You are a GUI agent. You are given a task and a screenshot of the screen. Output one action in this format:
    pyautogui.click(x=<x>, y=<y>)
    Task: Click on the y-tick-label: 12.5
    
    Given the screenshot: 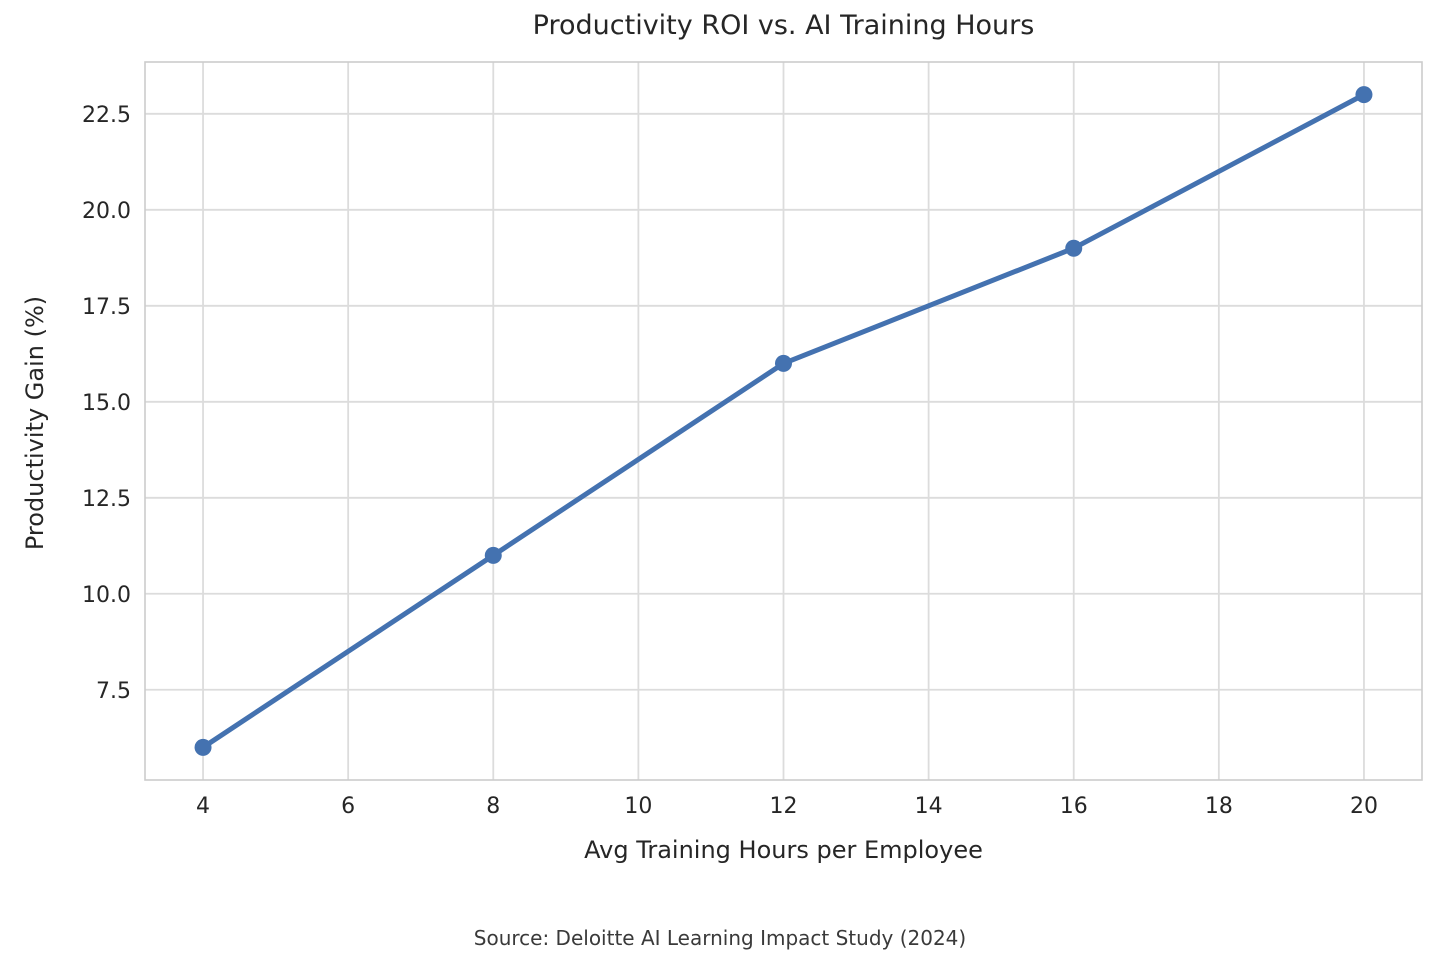 What is the action you would take?
    pyautogui.click(x=106, y=499)
    